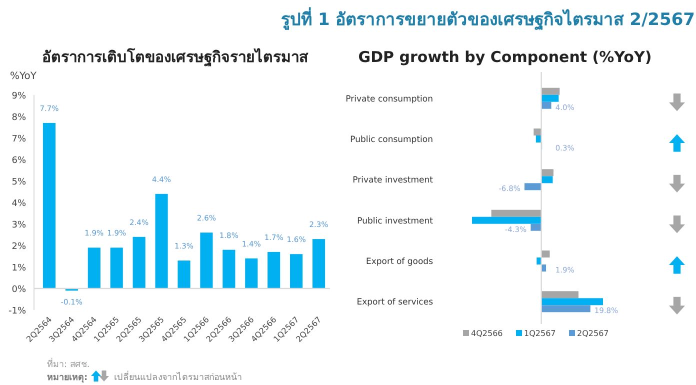 This screenshot has height=385, width=696. I want to click on y-tick-label: -1%, so click(17, 311).